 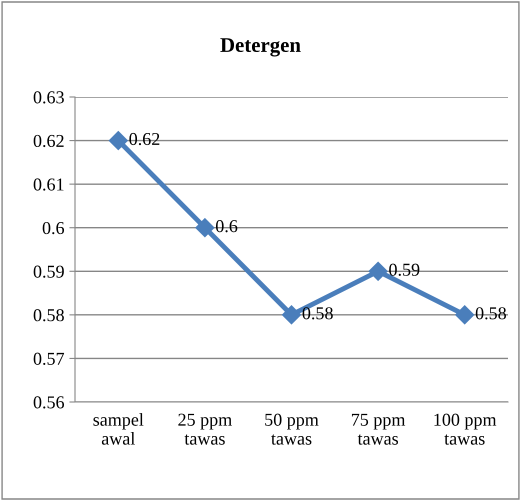 What do you see at coordinates (227, 226) in the screenshot?
I see `data-label: 0.6` at bounding box center [227, 226].